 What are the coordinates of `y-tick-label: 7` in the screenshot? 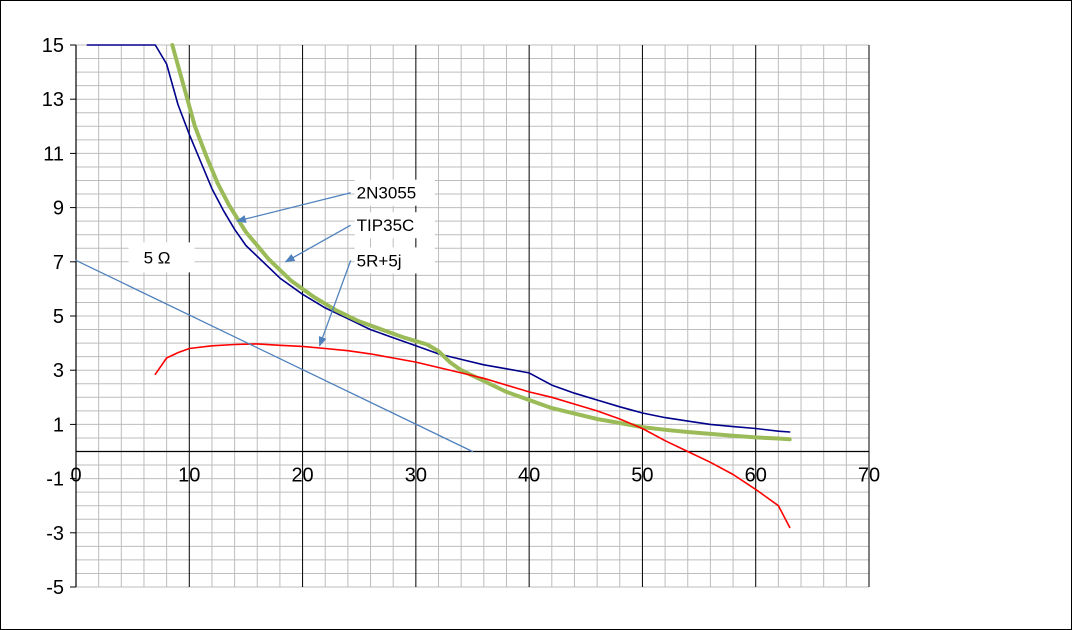 It's located at (58, 263).